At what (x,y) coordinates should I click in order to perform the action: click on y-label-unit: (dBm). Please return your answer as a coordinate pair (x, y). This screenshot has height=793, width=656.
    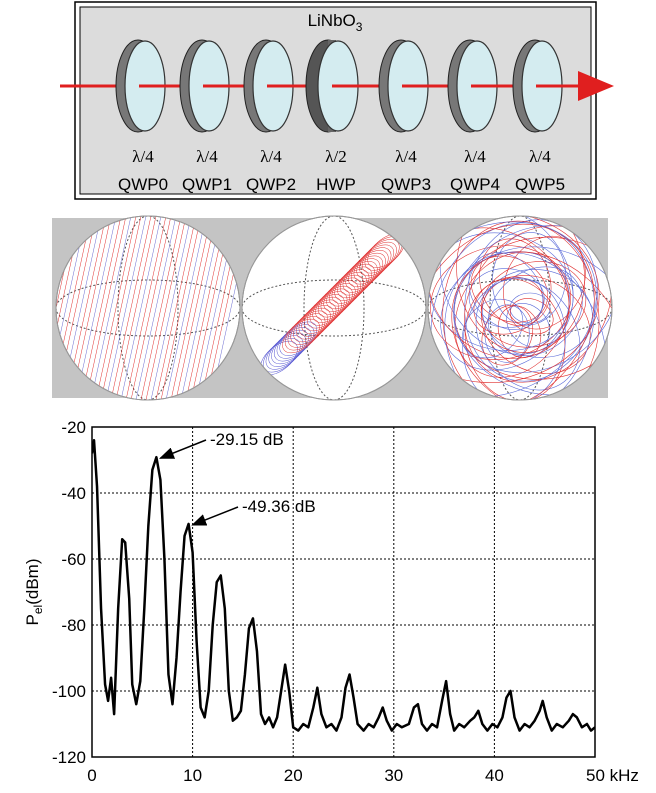
    Looking at the image, I should click on (32, 582).